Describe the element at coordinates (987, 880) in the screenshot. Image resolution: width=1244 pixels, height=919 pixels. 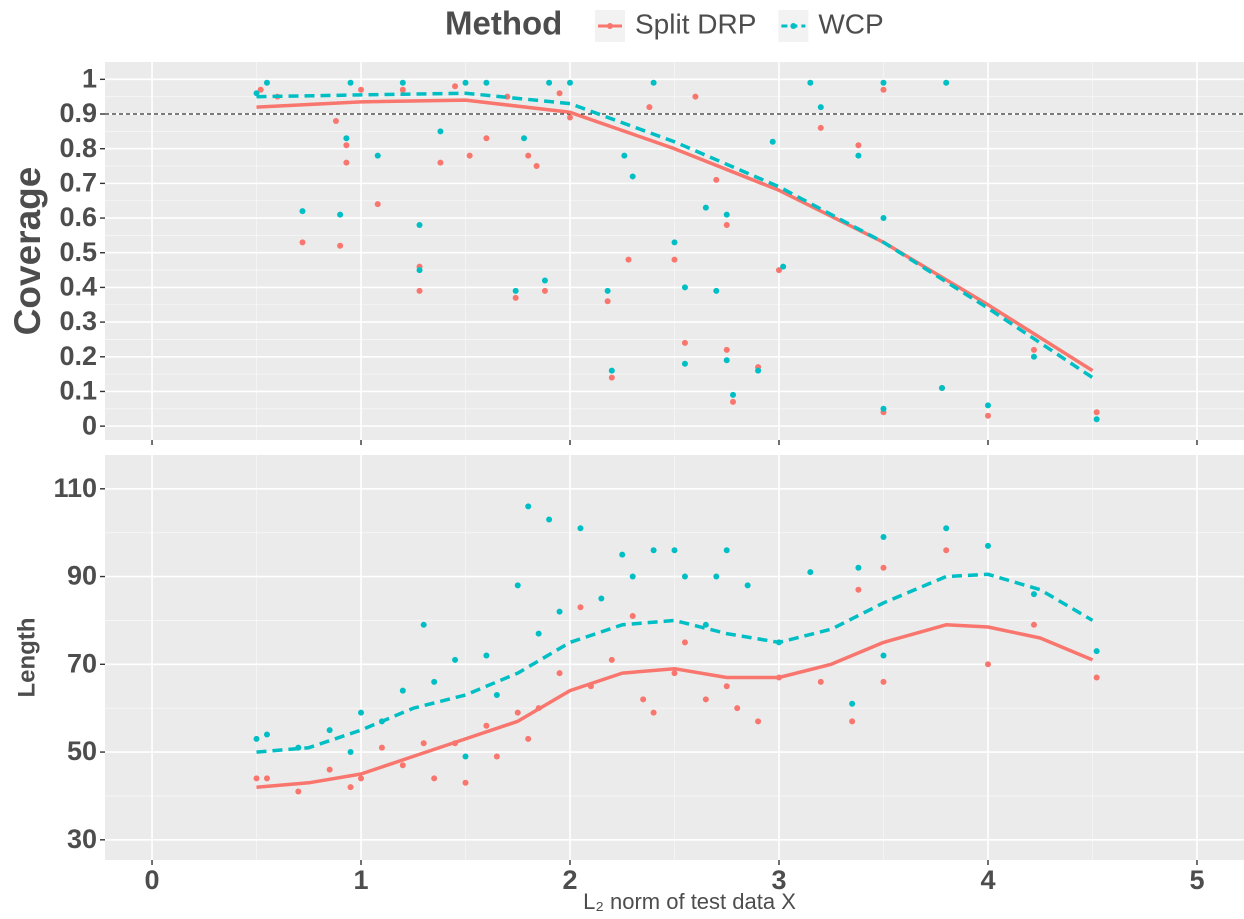
I see `x-tick-label: 4` at that location.